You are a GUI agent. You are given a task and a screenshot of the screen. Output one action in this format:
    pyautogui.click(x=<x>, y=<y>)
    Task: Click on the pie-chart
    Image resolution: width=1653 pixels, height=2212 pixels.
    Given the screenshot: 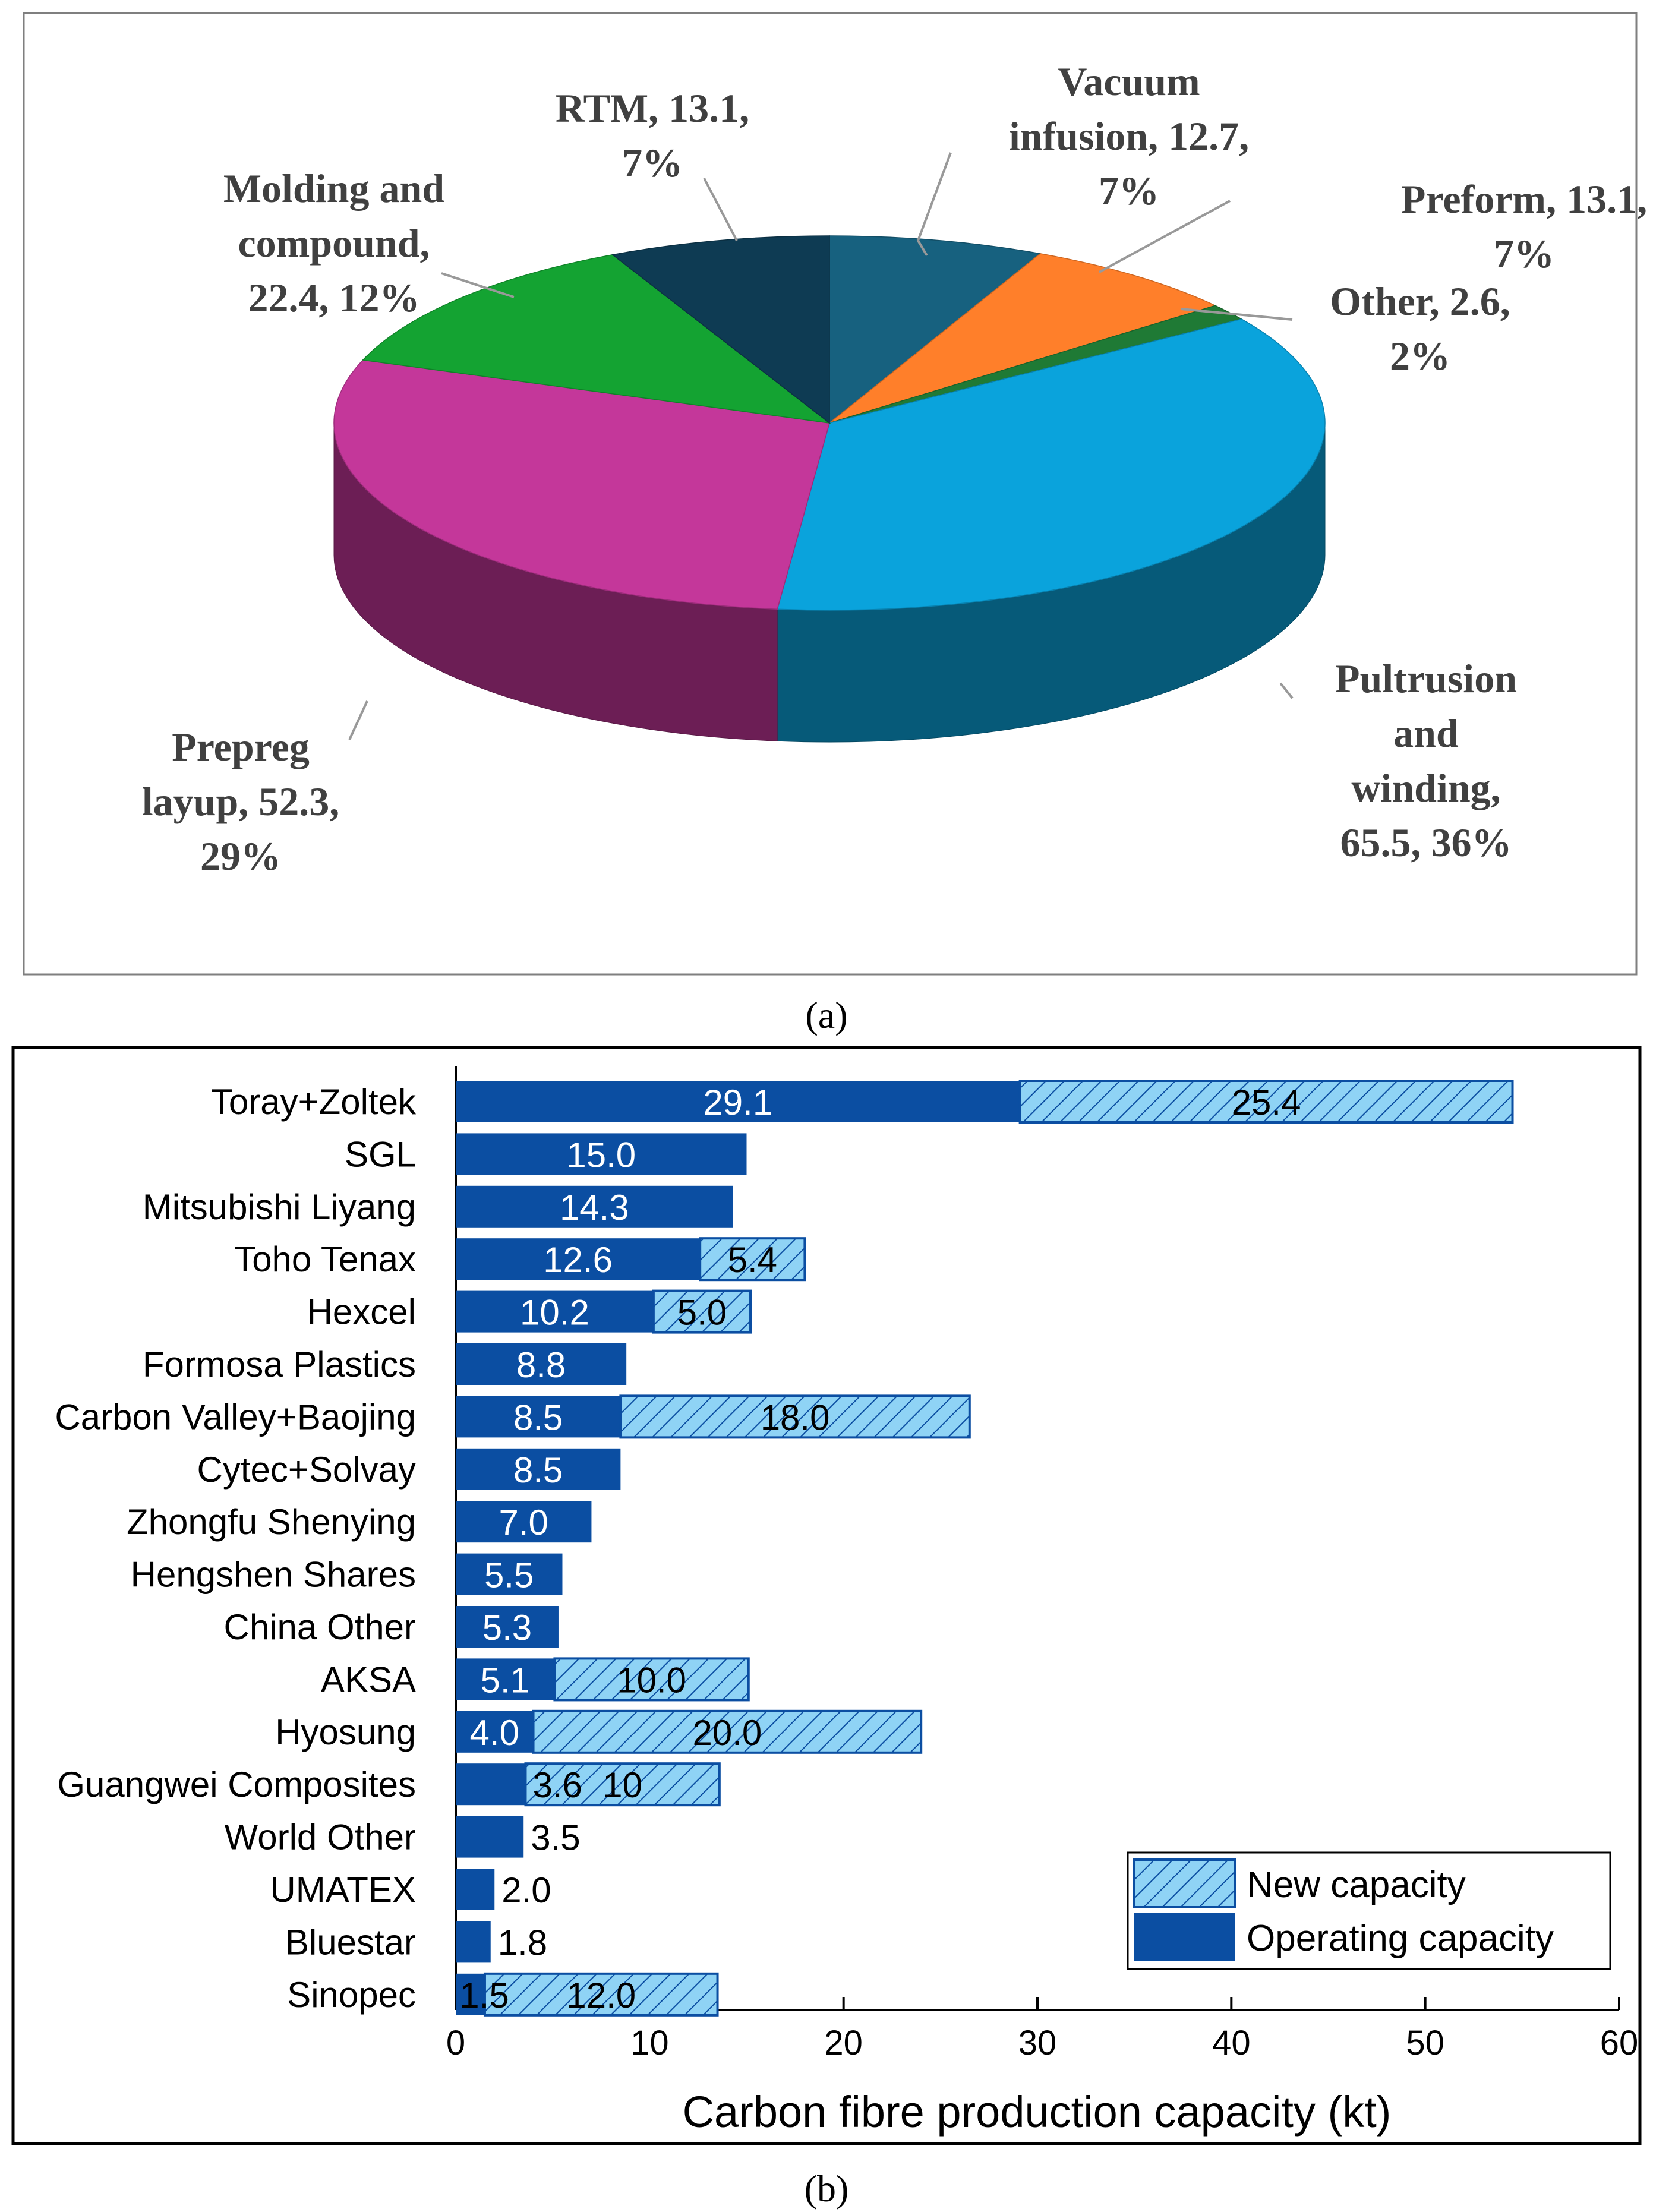 What is the action you would take?
    pyautogui.click(x=830, y=489)
    